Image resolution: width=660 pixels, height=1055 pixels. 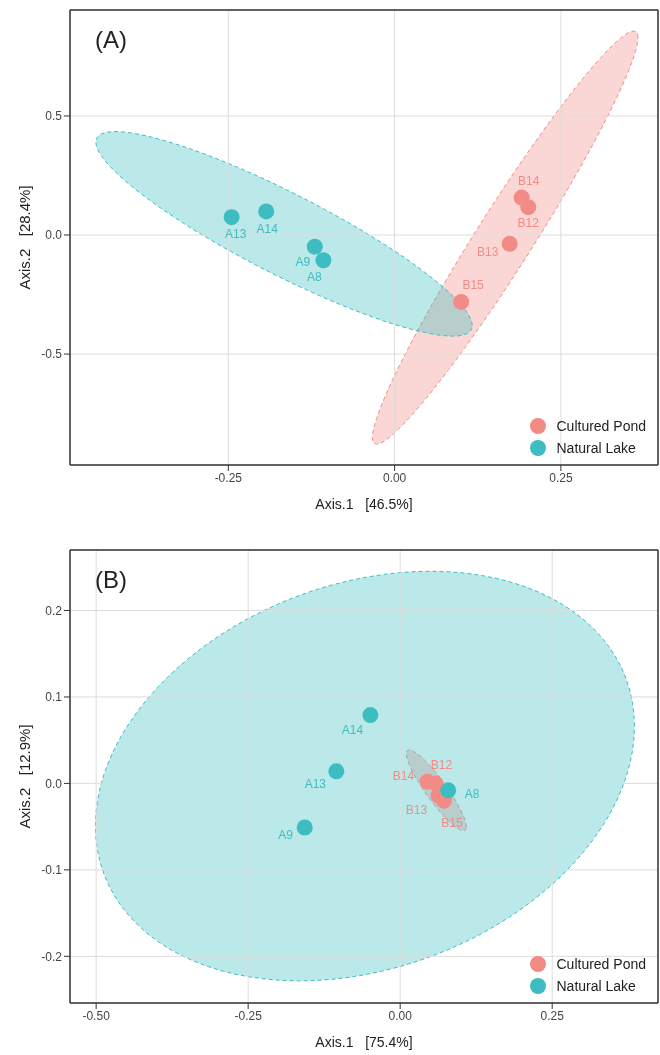 I want to click on y-axis-title: Axis.2 [28.4%], so click(x=24, y=237).